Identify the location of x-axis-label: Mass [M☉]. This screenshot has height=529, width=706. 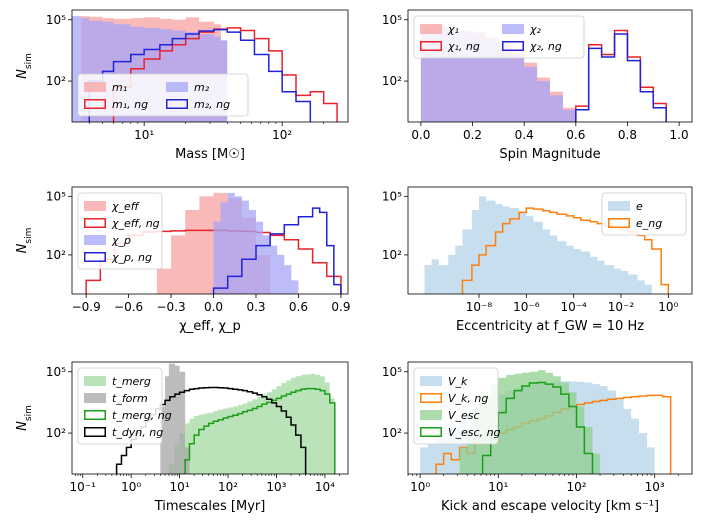
(210, 154).